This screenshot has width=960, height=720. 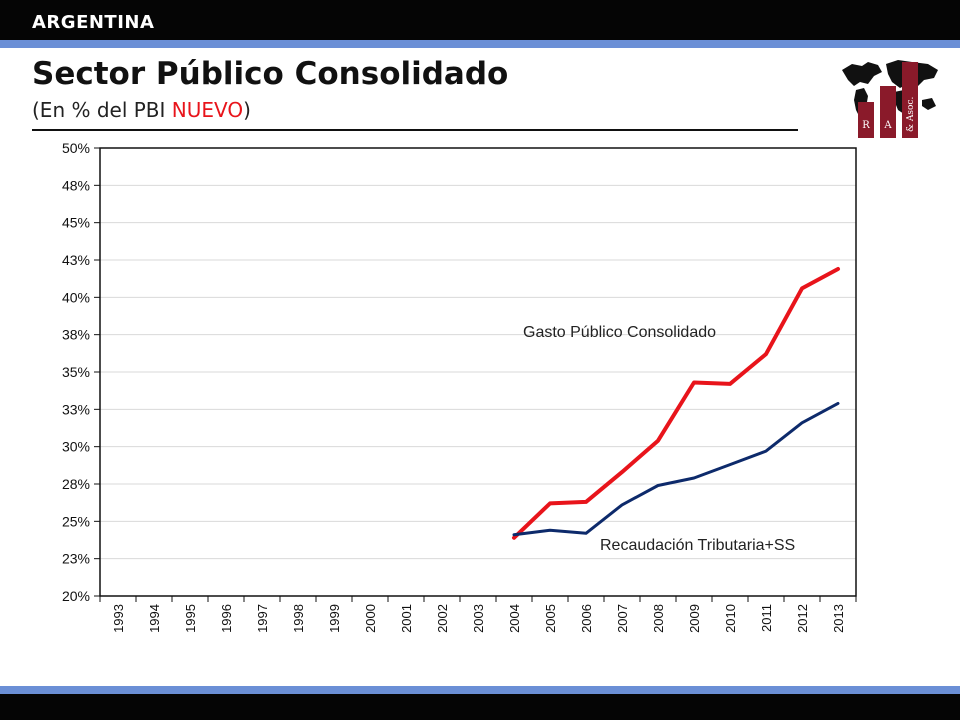 What do you see at coordinates (480, 44) in the screenshot?
I see `top-accent-stripe` at bounding box center [480, 44].